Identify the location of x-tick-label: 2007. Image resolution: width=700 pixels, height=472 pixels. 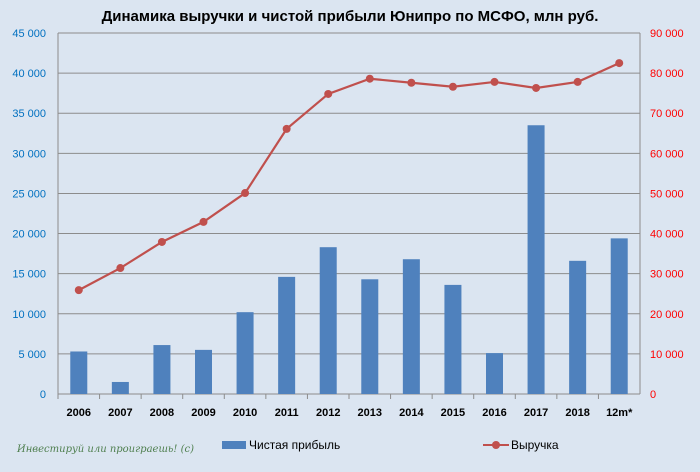
(120, 413).